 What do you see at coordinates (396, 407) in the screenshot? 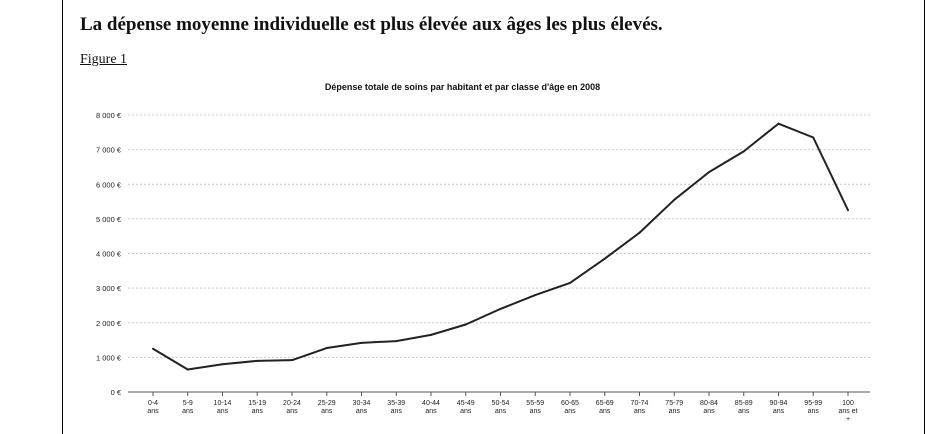
I see `x-tick-label: 35-39 ans` at bounding box center [396, 407].